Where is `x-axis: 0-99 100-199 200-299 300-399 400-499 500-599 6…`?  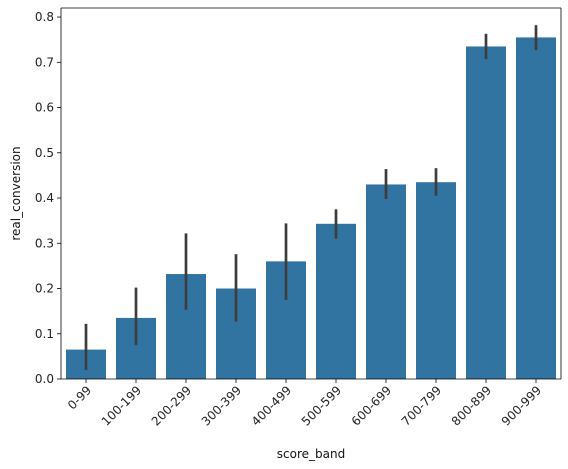
x-axis: 0-99 100-199 200-299 300-399 400-499 500-599 6… is located at coordinates (304, 404).